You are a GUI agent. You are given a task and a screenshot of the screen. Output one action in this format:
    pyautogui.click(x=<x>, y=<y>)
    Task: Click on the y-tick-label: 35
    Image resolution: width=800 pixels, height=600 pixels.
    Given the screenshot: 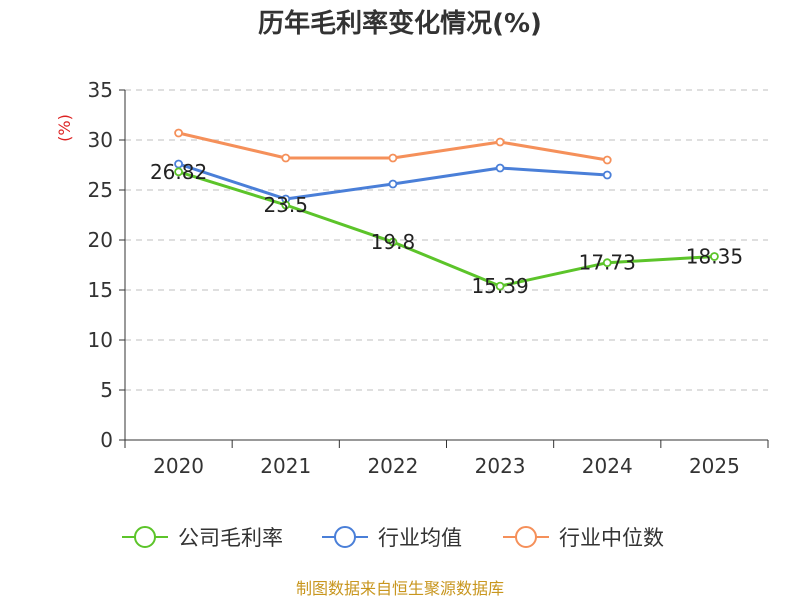 What is the action you would take?
    pyautogui.click(x=100, y=90)
    